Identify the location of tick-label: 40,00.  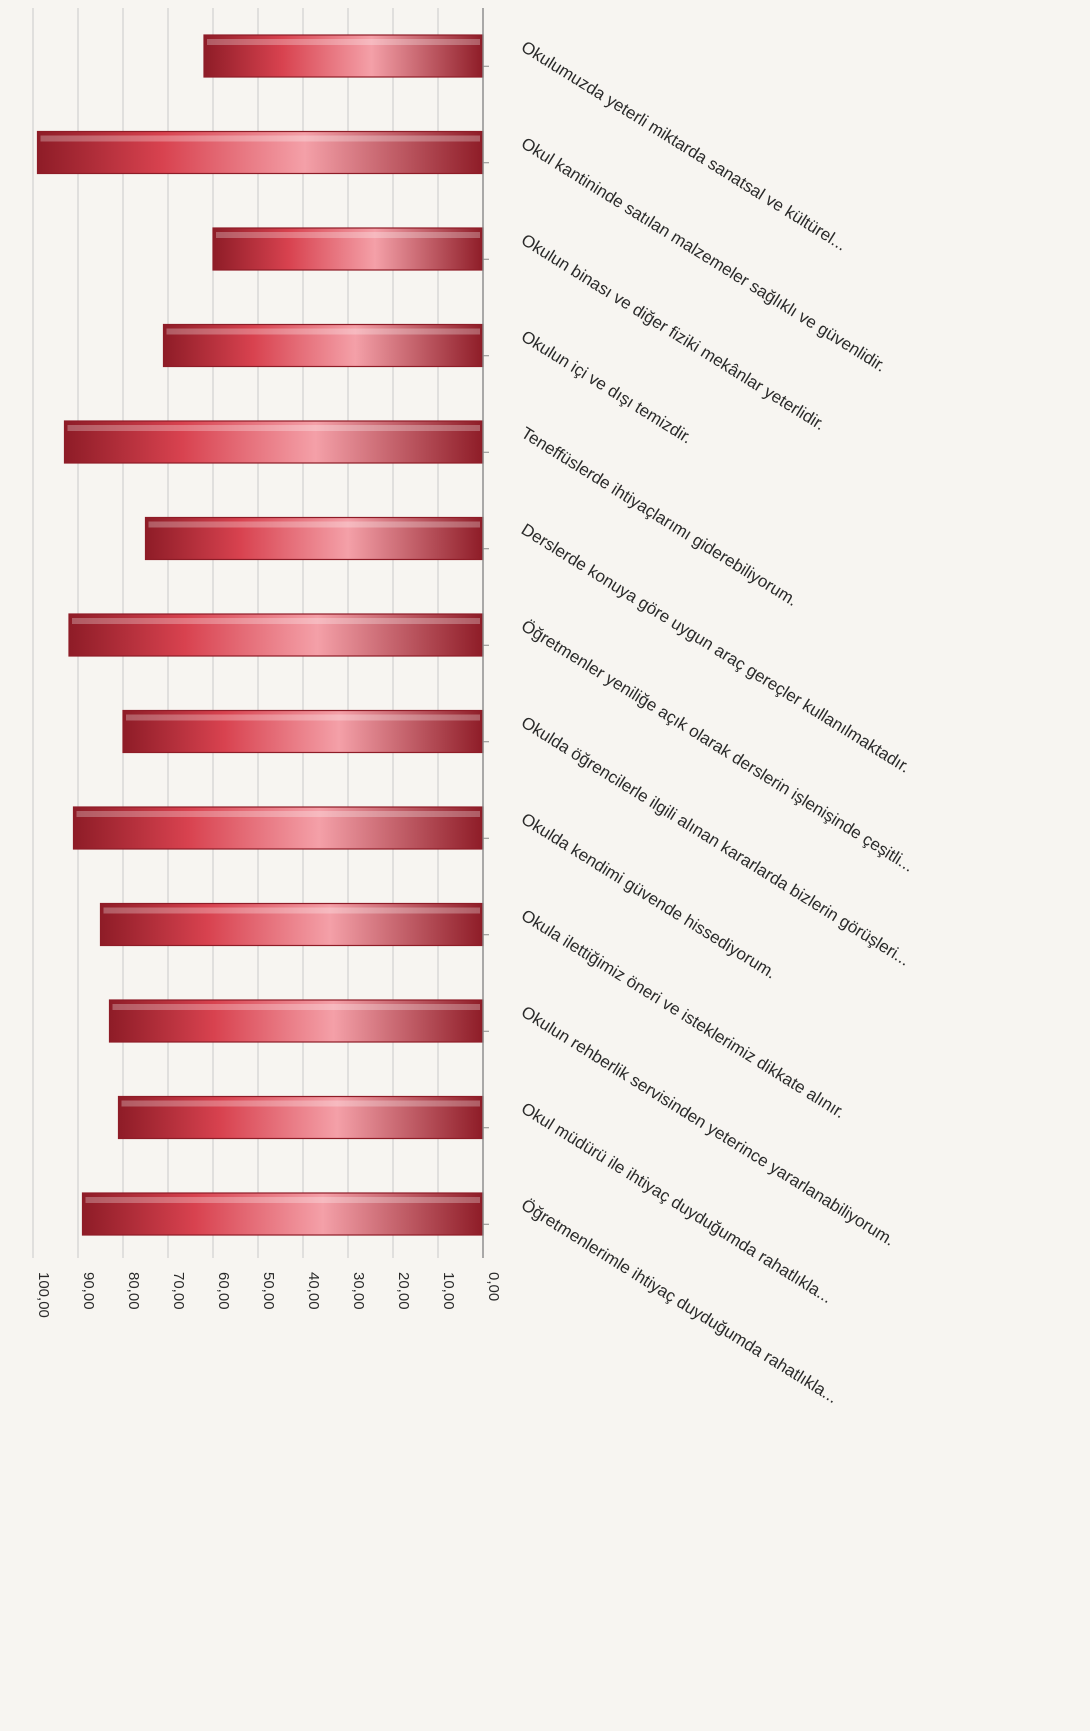
(313, 1291).